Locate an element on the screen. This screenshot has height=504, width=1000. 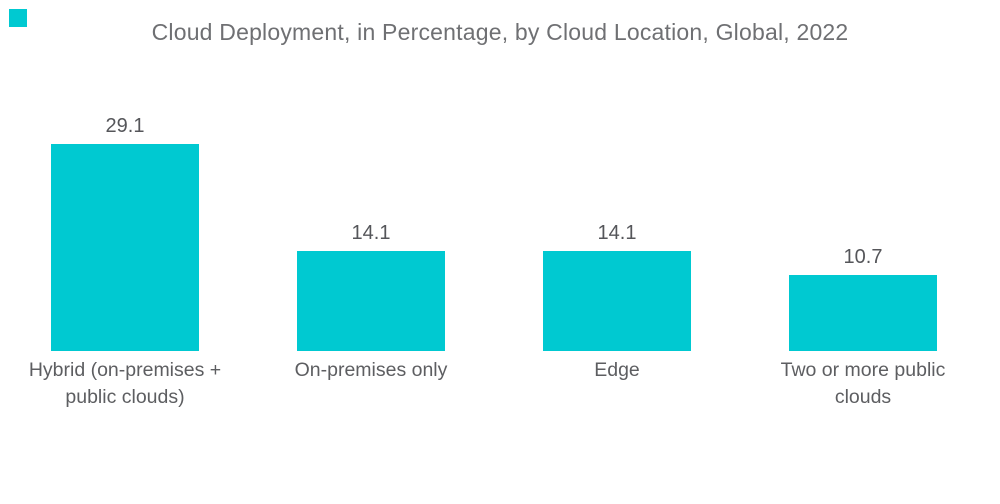
bar-on-premises is located at coordinates (371, 301).